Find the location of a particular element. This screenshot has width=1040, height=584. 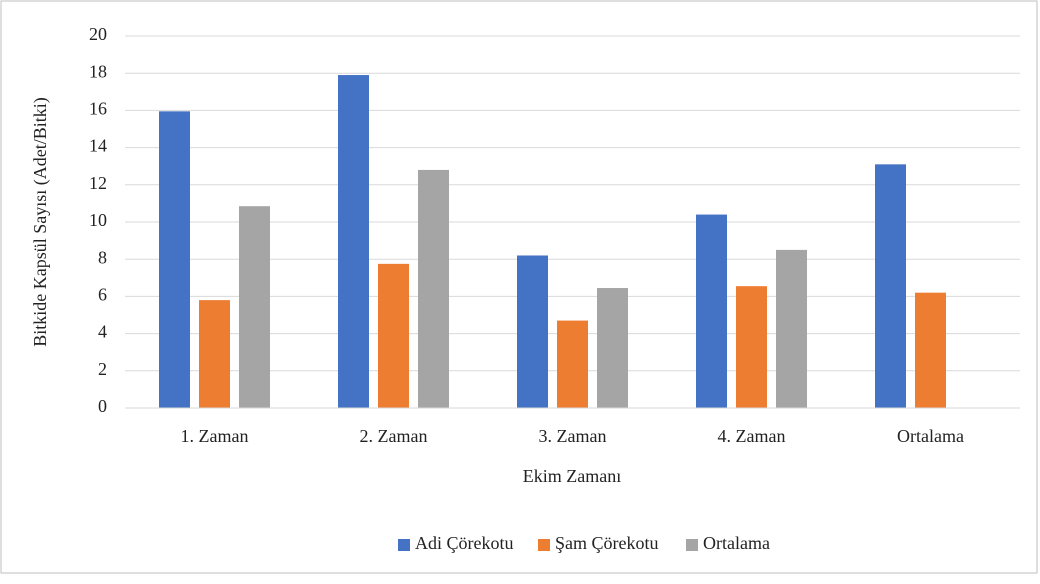

y-tick-label: 20 is located at coordinates (98, 34).